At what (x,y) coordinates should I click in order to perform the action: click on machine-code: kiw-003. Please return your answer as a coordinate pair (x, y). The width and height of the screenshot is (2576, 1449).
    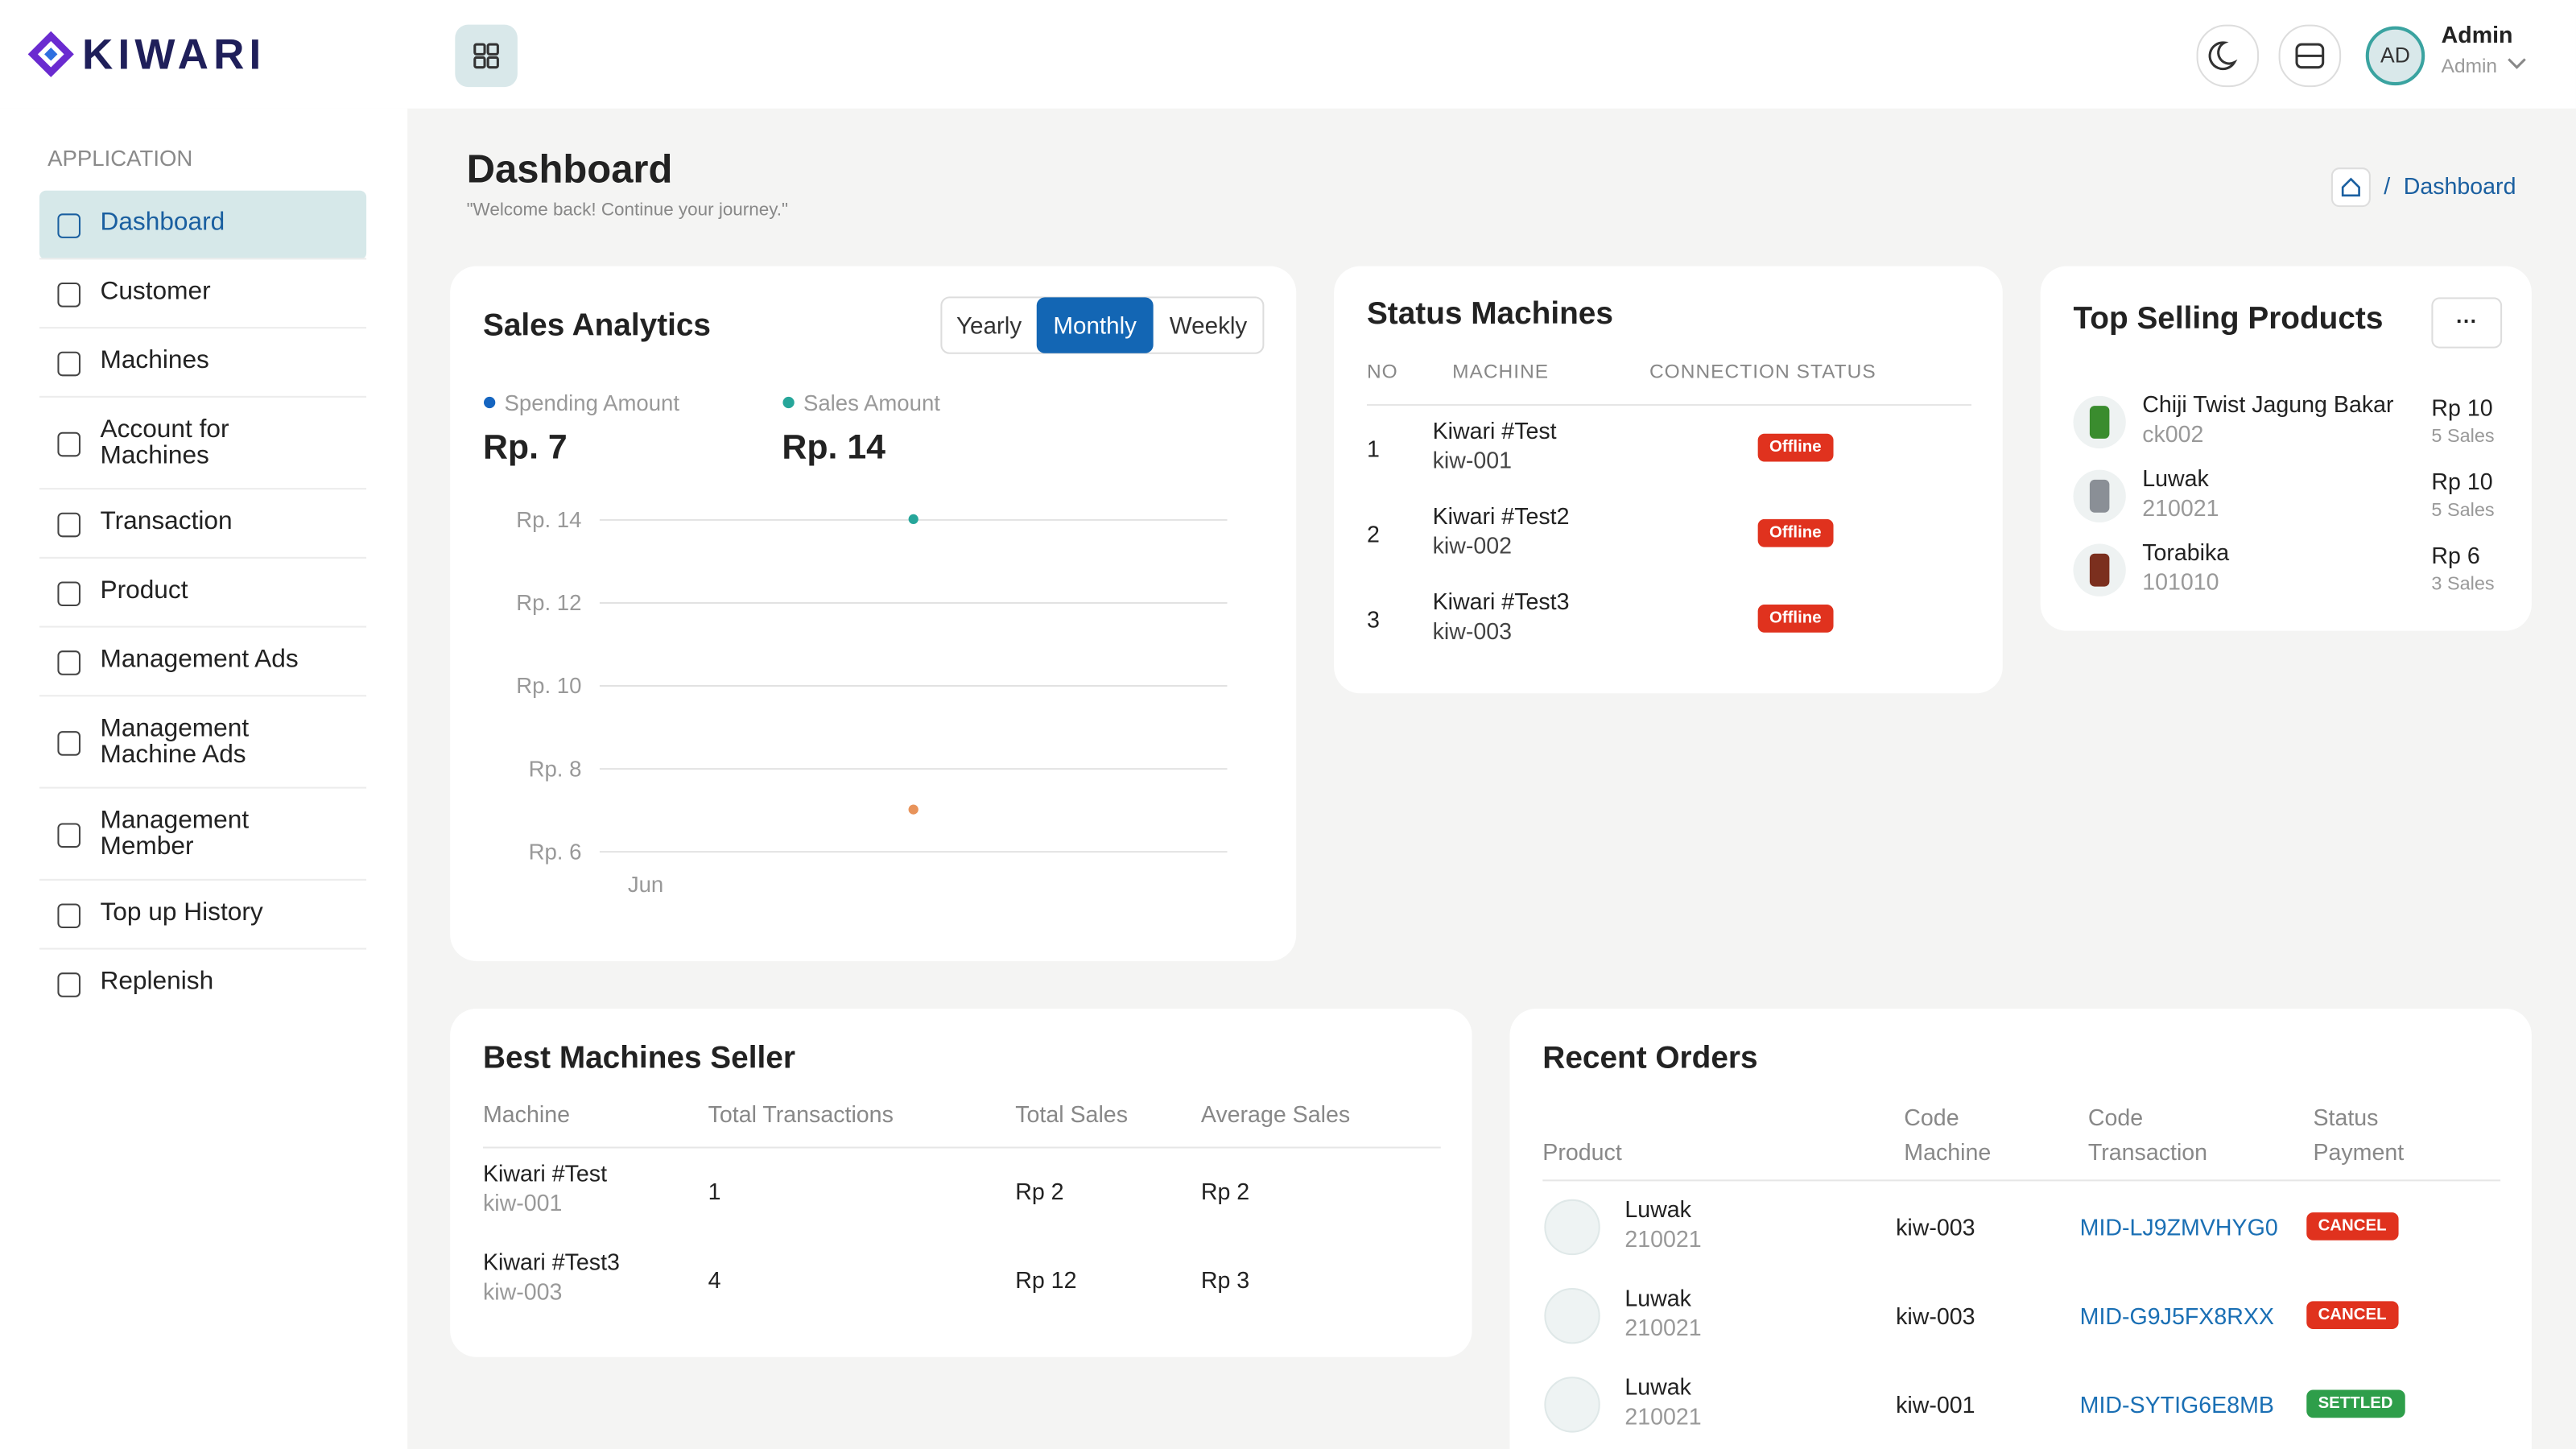
    Looking at the image, I should click on (522, 1291).